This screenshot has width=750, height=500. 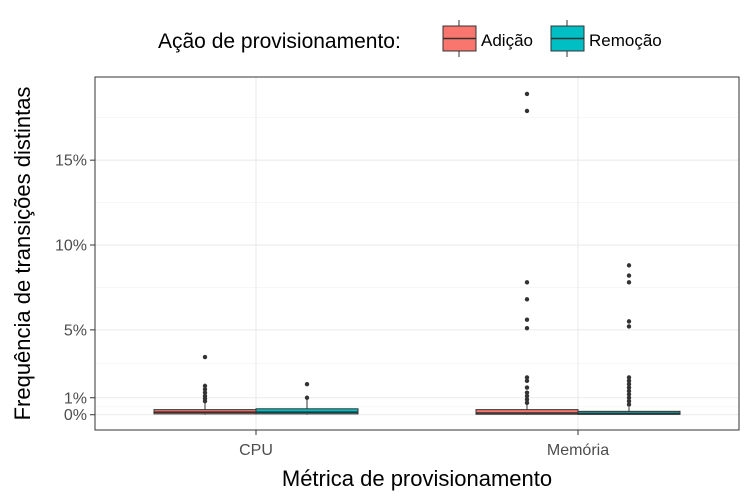 What do you see at coordinates (75, 415) in the screenshot?
I see `y-tick-label: 0%` at bounding box center [75, 415].